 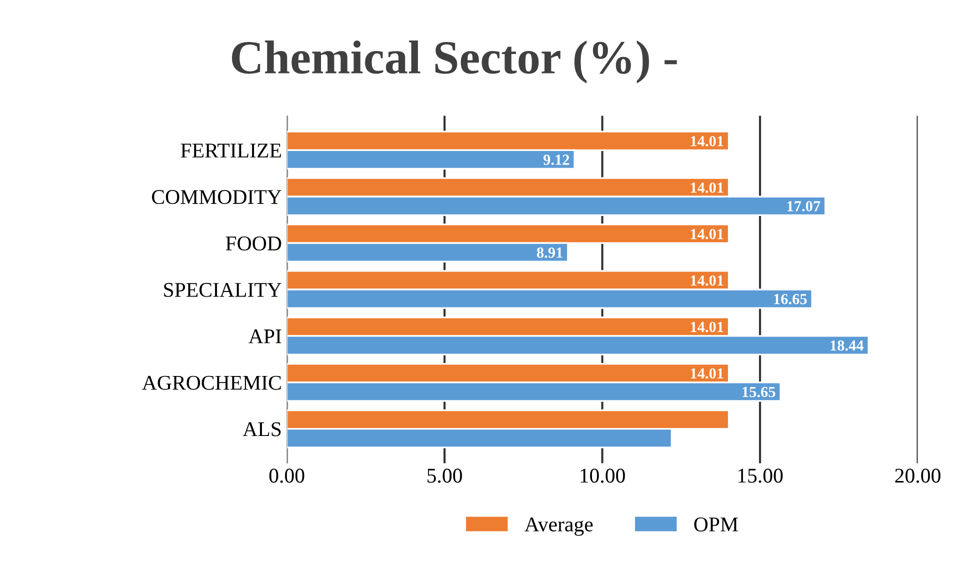 What do you see at coordinates (286, 475) in the screenshot?
I see `x-tick-label: 0.00` at bounding box center [286, 475].